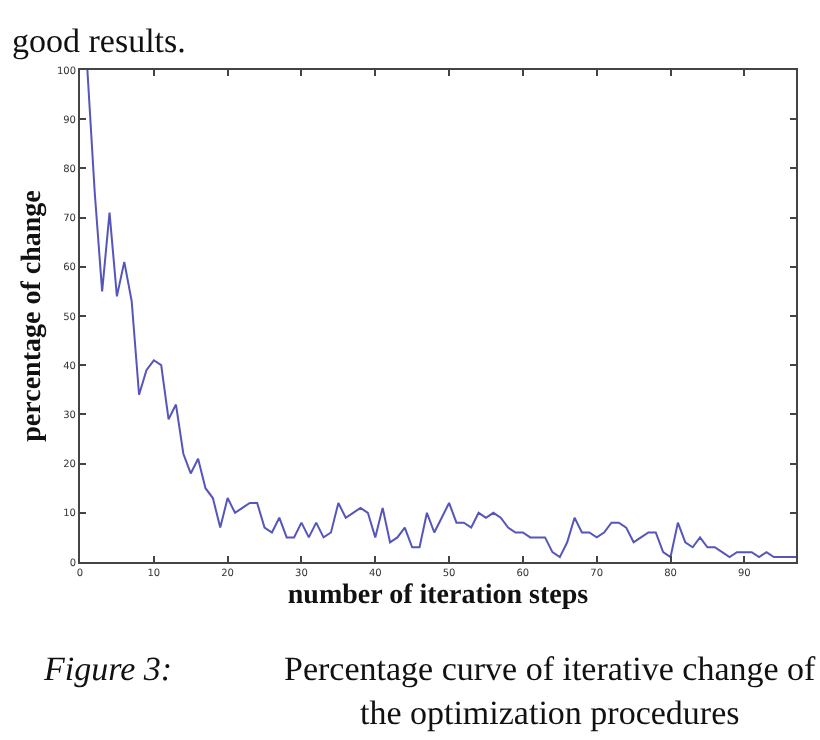 The image size is (820, 740). Describe the element at coordinates (107, 669) in the screenshot. I see `caption: Figure 3:` at that location.